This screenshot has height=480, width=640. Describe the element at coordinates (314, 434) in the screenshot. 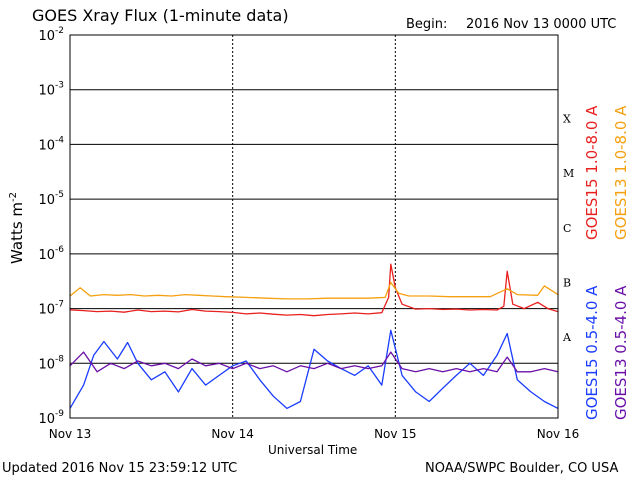

I see `x-axis-ticks: Nov 13 Nov 14 Nov 15 Nov 16` at that location.